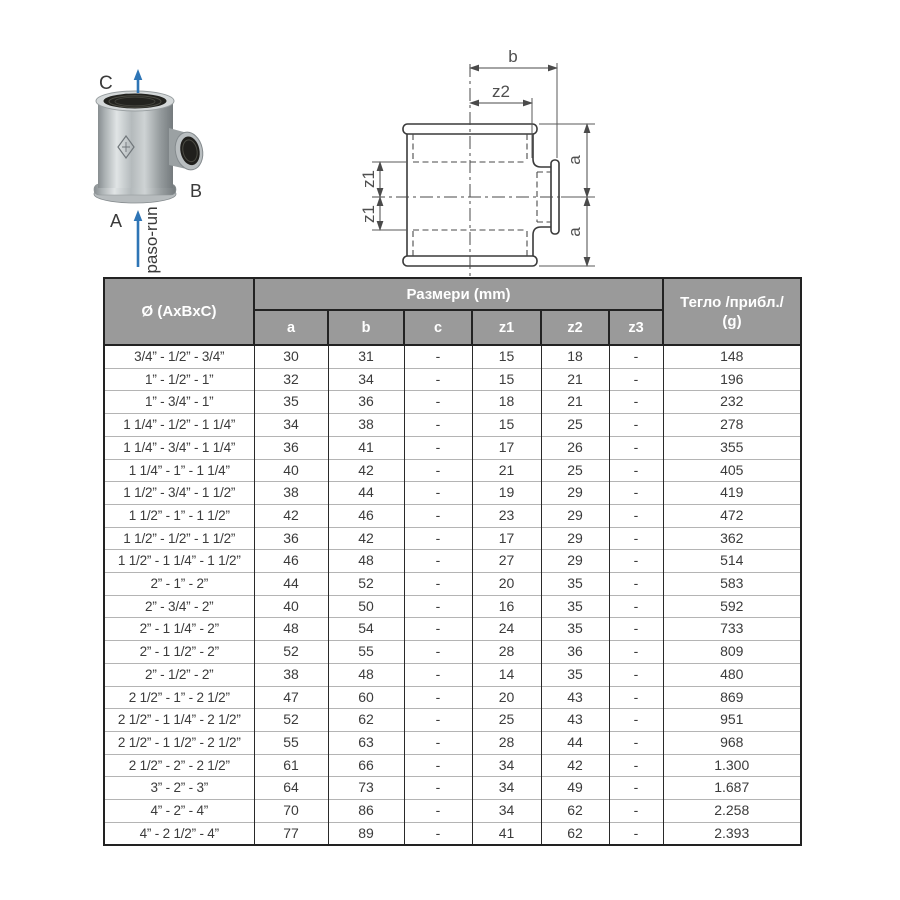 Image resolution: width=900 pixels, height=900 pixels. I want to click on thread-hidden-lines, so click(481, 195).